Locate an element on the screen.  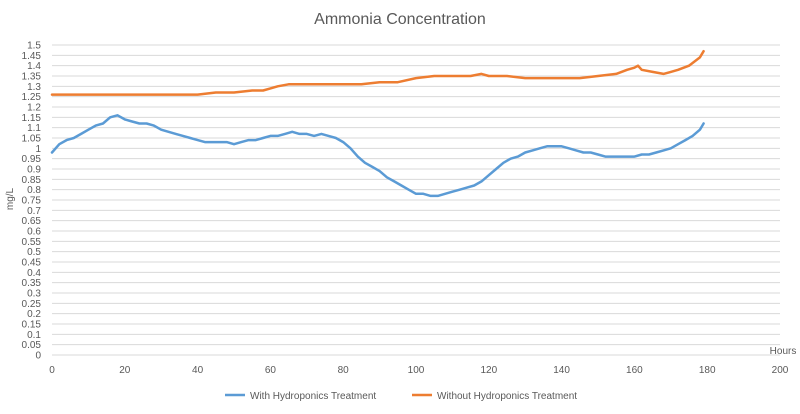
x-tick-label: 0 is located at coordinates (52, 370).